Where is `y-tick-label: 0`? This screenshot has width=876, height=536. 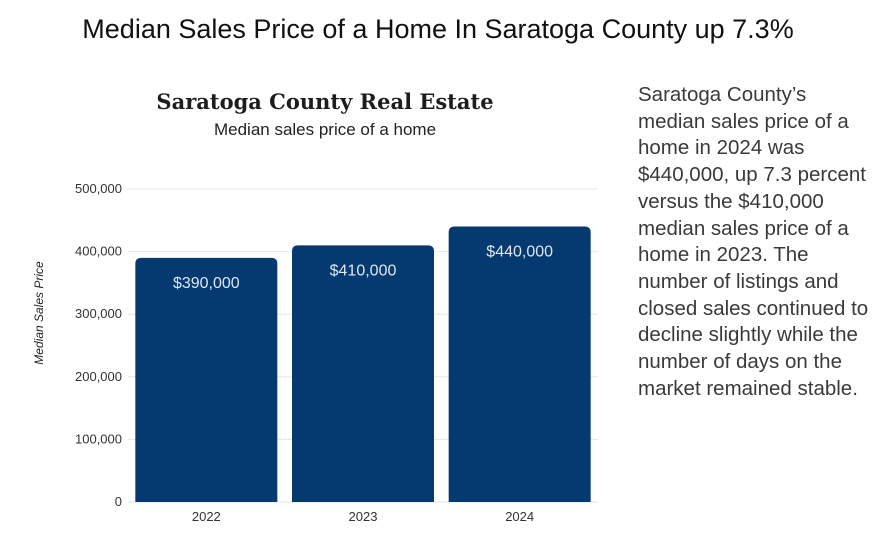
y-tick-label: 0 is located at coordinates (118, 501).